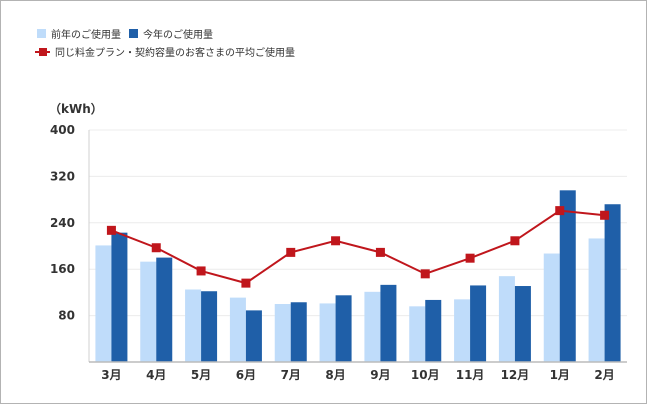  I want to click on x-tick-label: 11月, so click(470, 375).